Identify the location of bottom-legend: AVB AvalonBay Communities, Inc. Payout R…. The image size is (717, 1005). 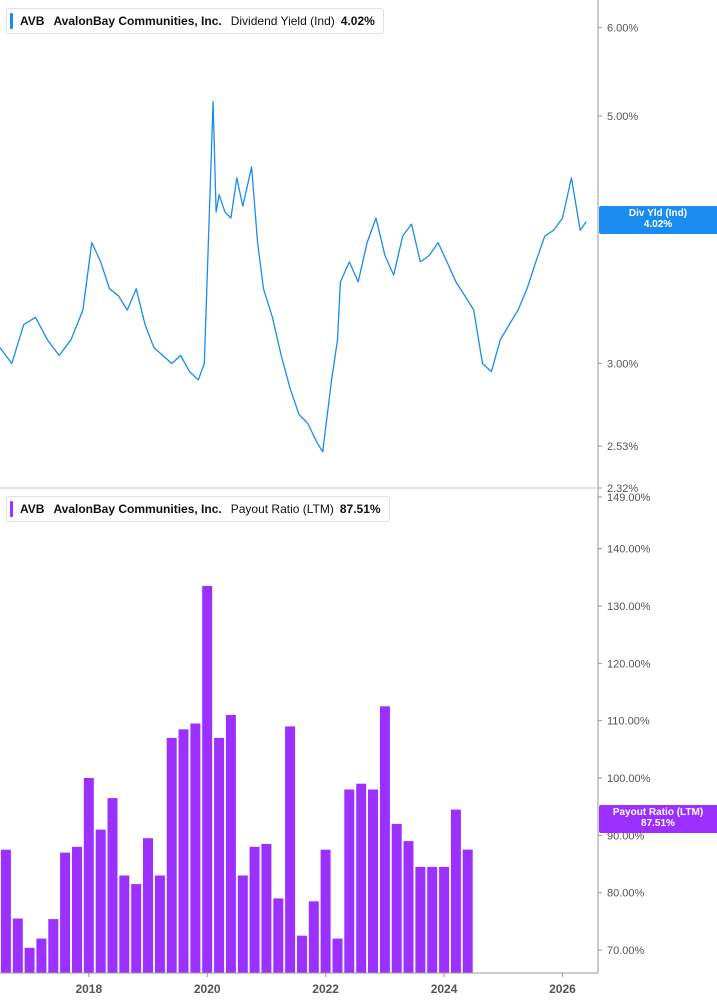
(198, 509).